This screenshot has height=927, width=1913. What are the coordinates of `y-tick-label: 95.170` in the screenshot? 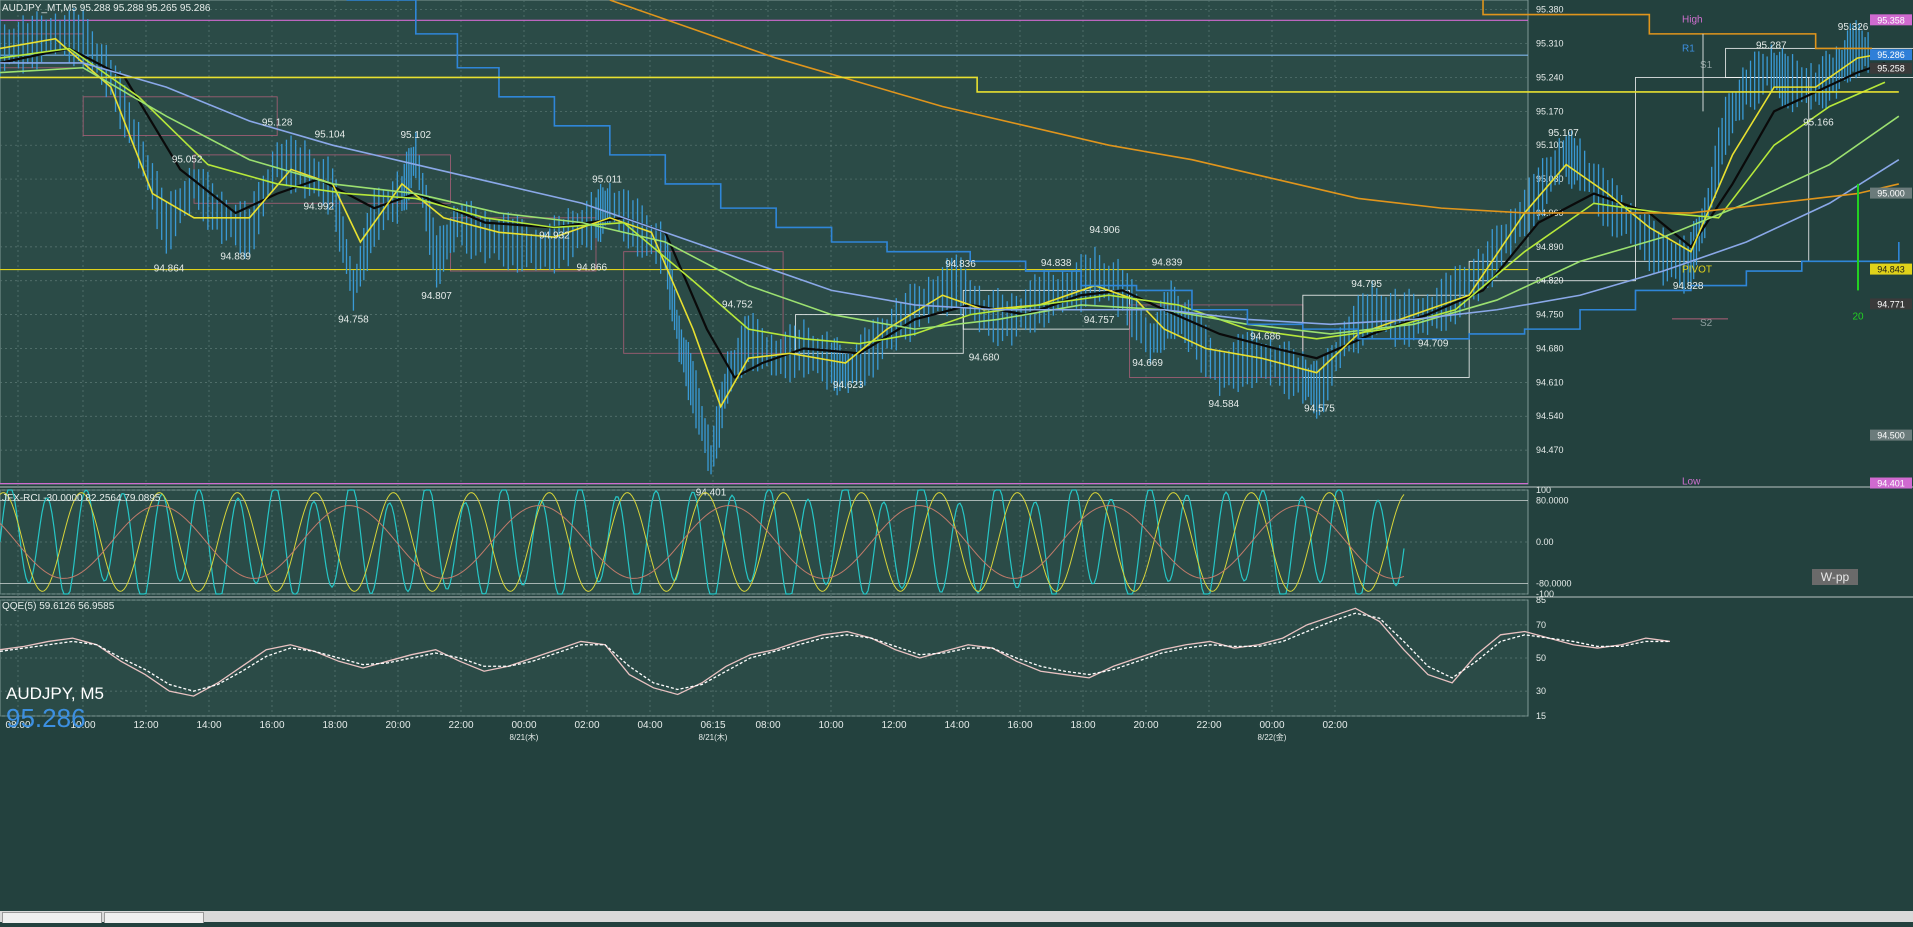 It's located at (1550, 111).